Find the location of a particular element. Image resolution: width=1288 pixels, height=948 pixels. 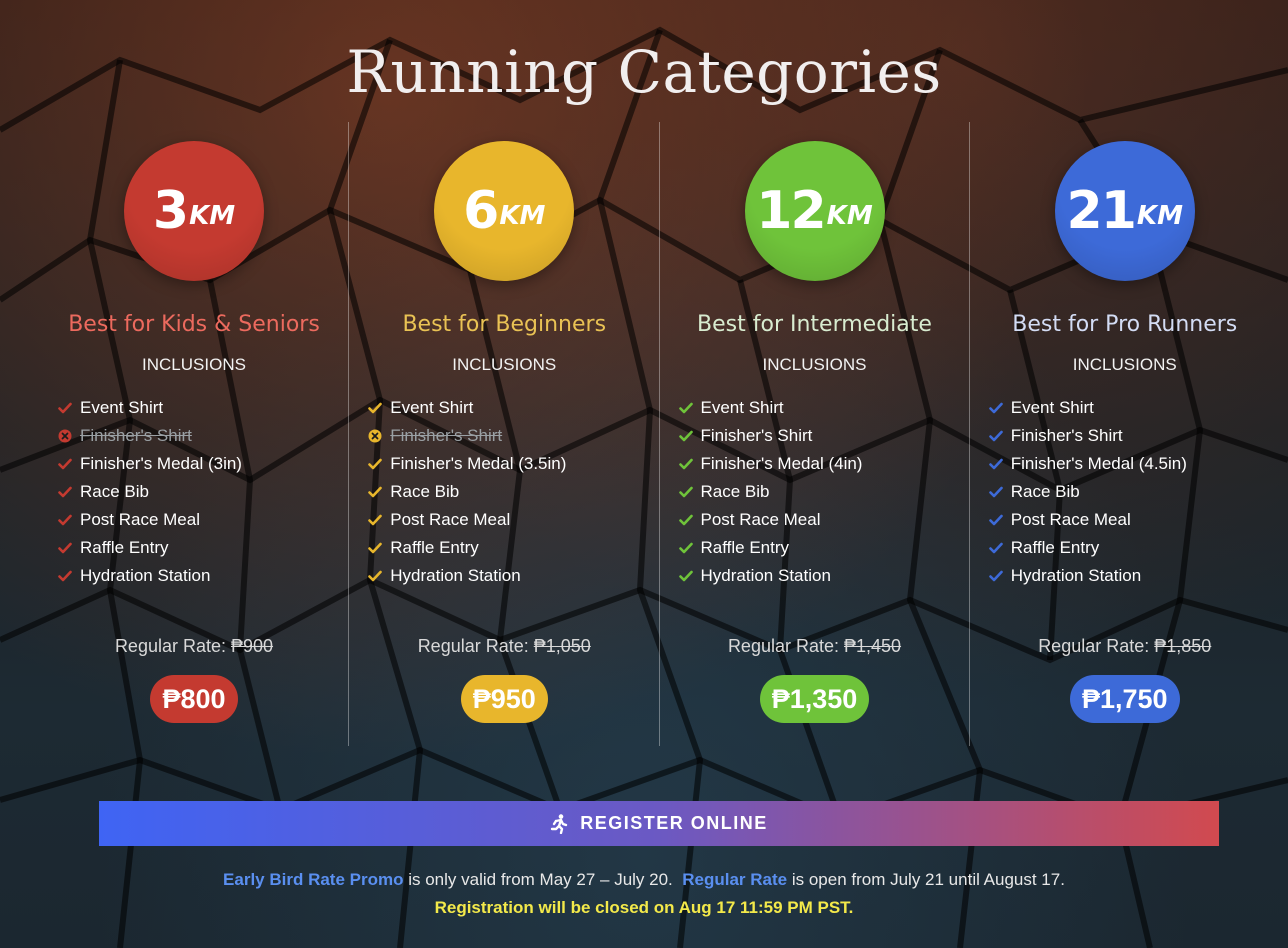

running-person-icon is located at coordinates (559, 823).